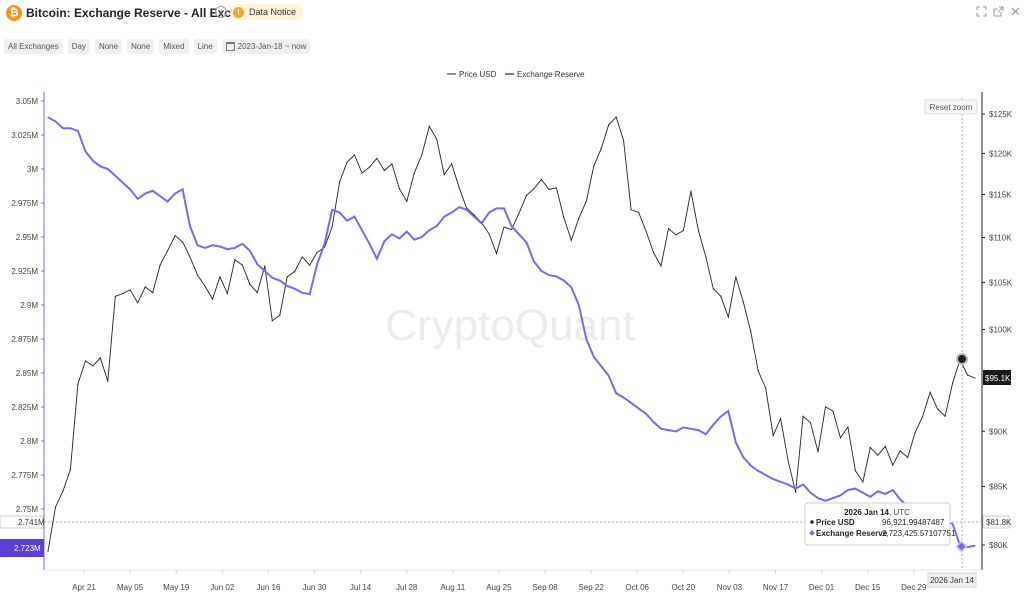 The width and height of the screenshot is (1024, 596). Describe the element at coordinates (981, 11) in the screenshot. I see `expand-icon` at that location.